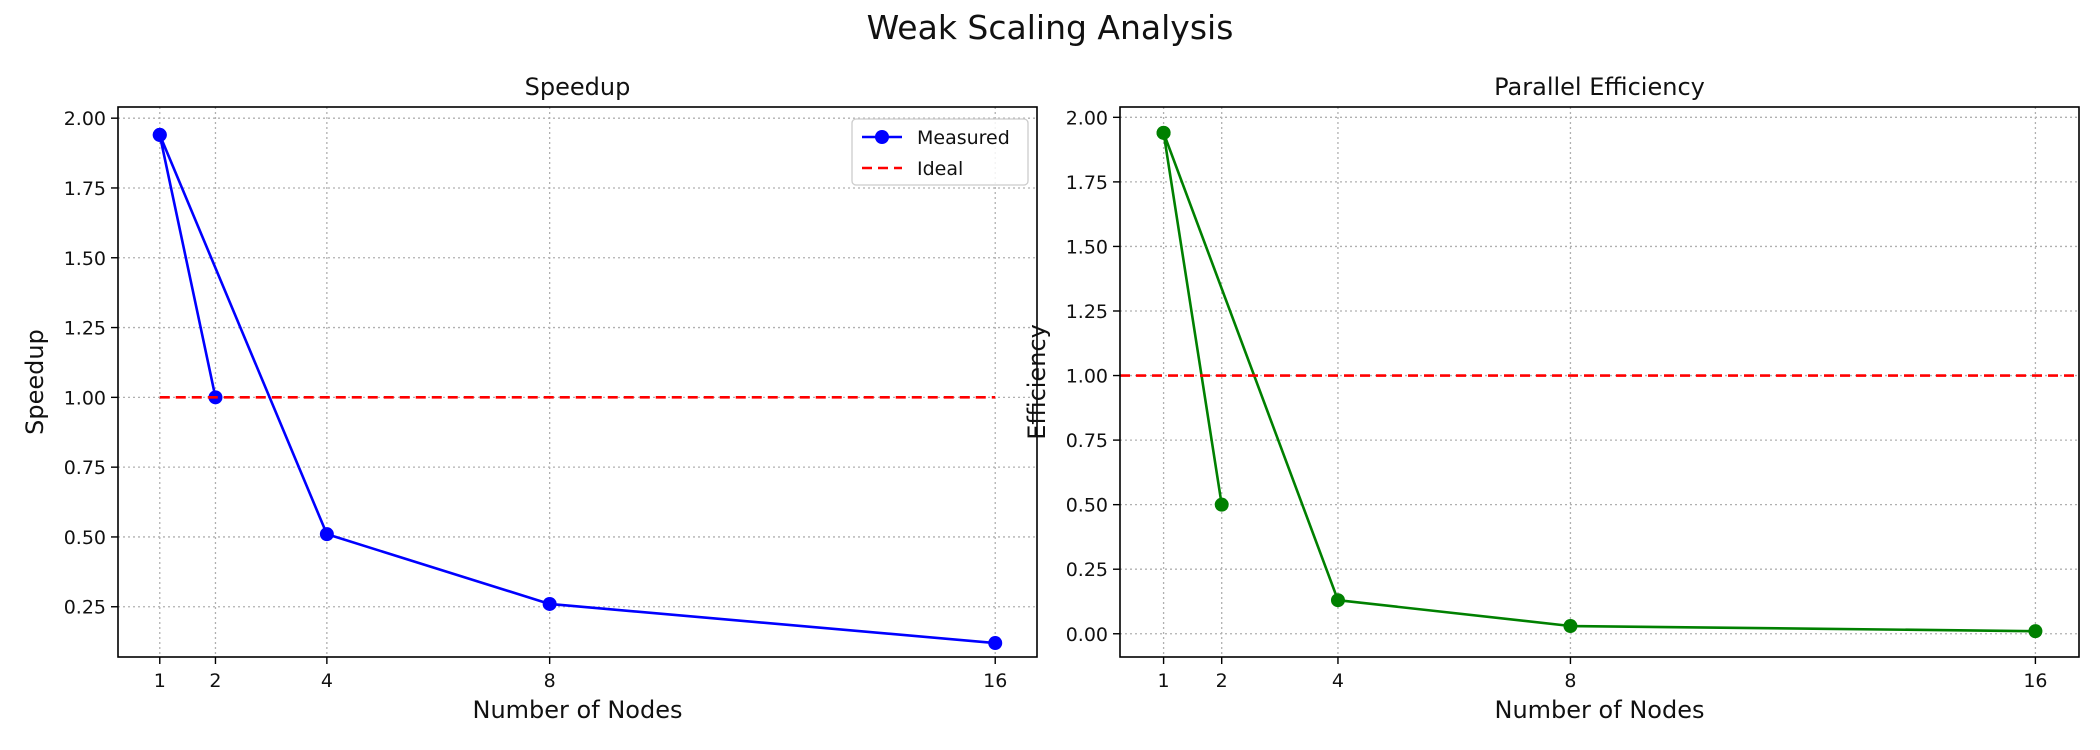 Image resolution: width=2100 pixels, height=750 pixels. I want to click on legend-label: Ideal, so click(940, 169).